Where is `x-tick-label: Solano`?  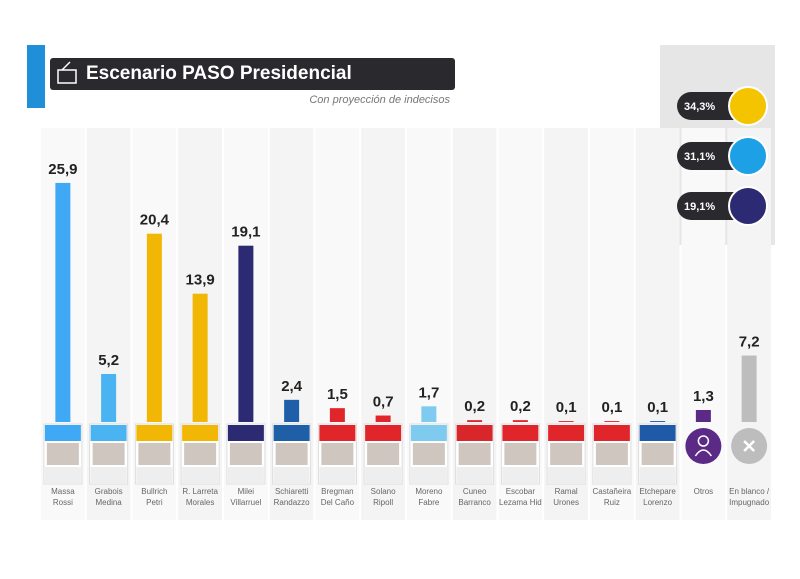 x-tick-label: Solano is located at coordinates (383, 491).